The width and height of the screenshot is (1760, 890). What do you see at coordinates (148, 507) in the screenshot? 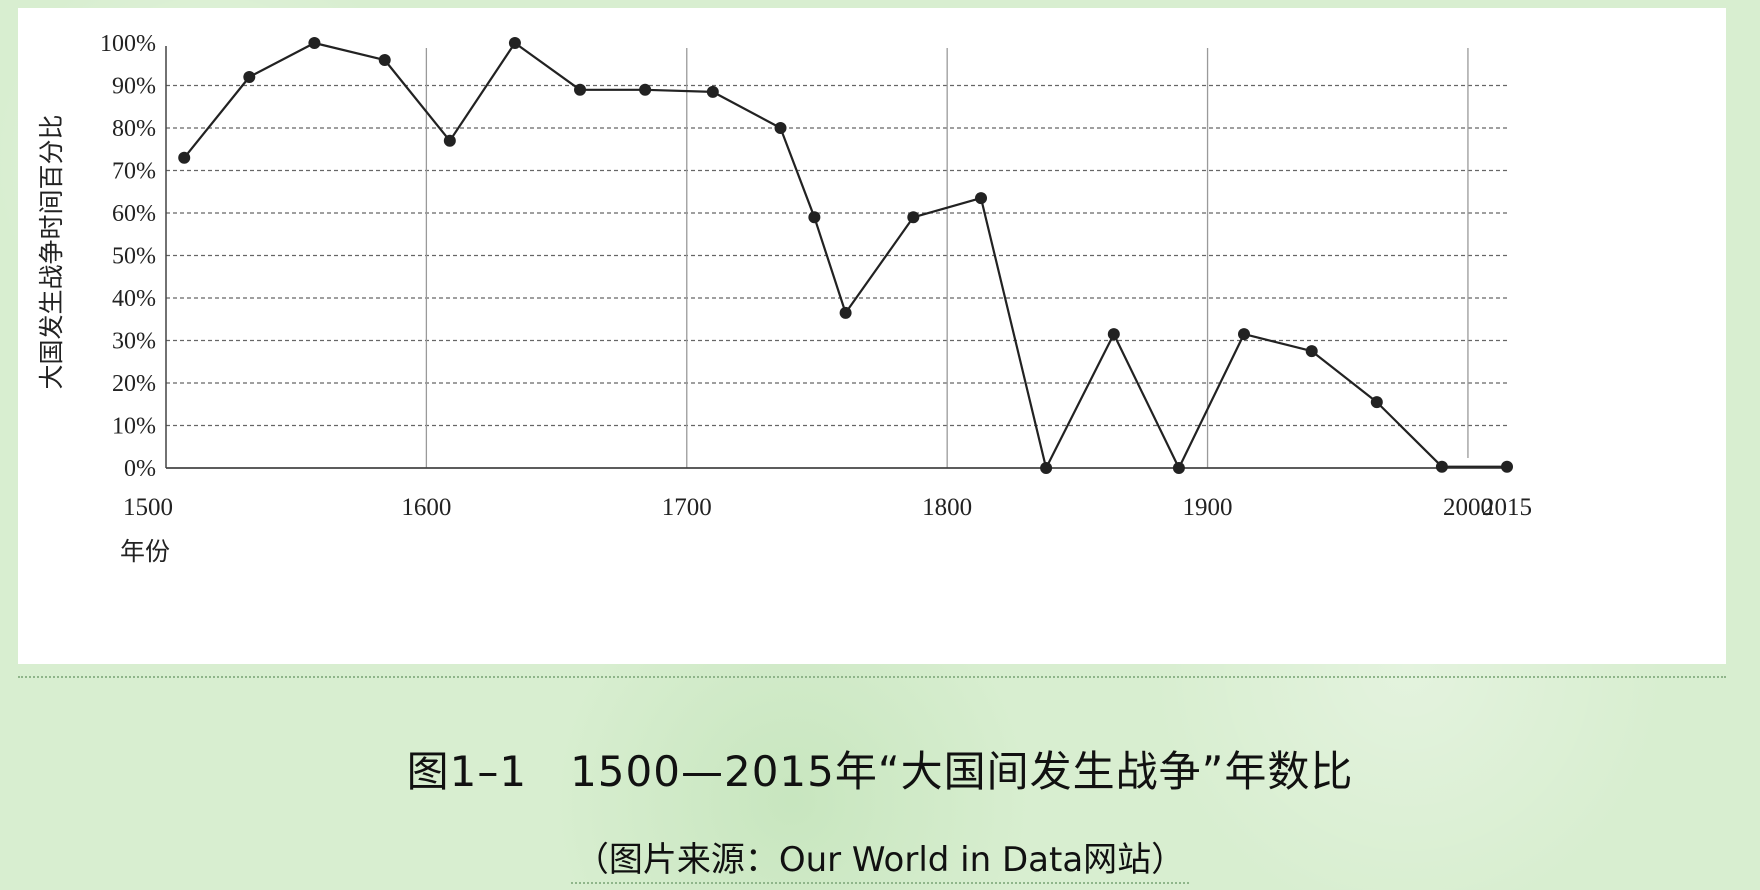
I see `x-tick-label: 1500` at bounding box center [148, 507].